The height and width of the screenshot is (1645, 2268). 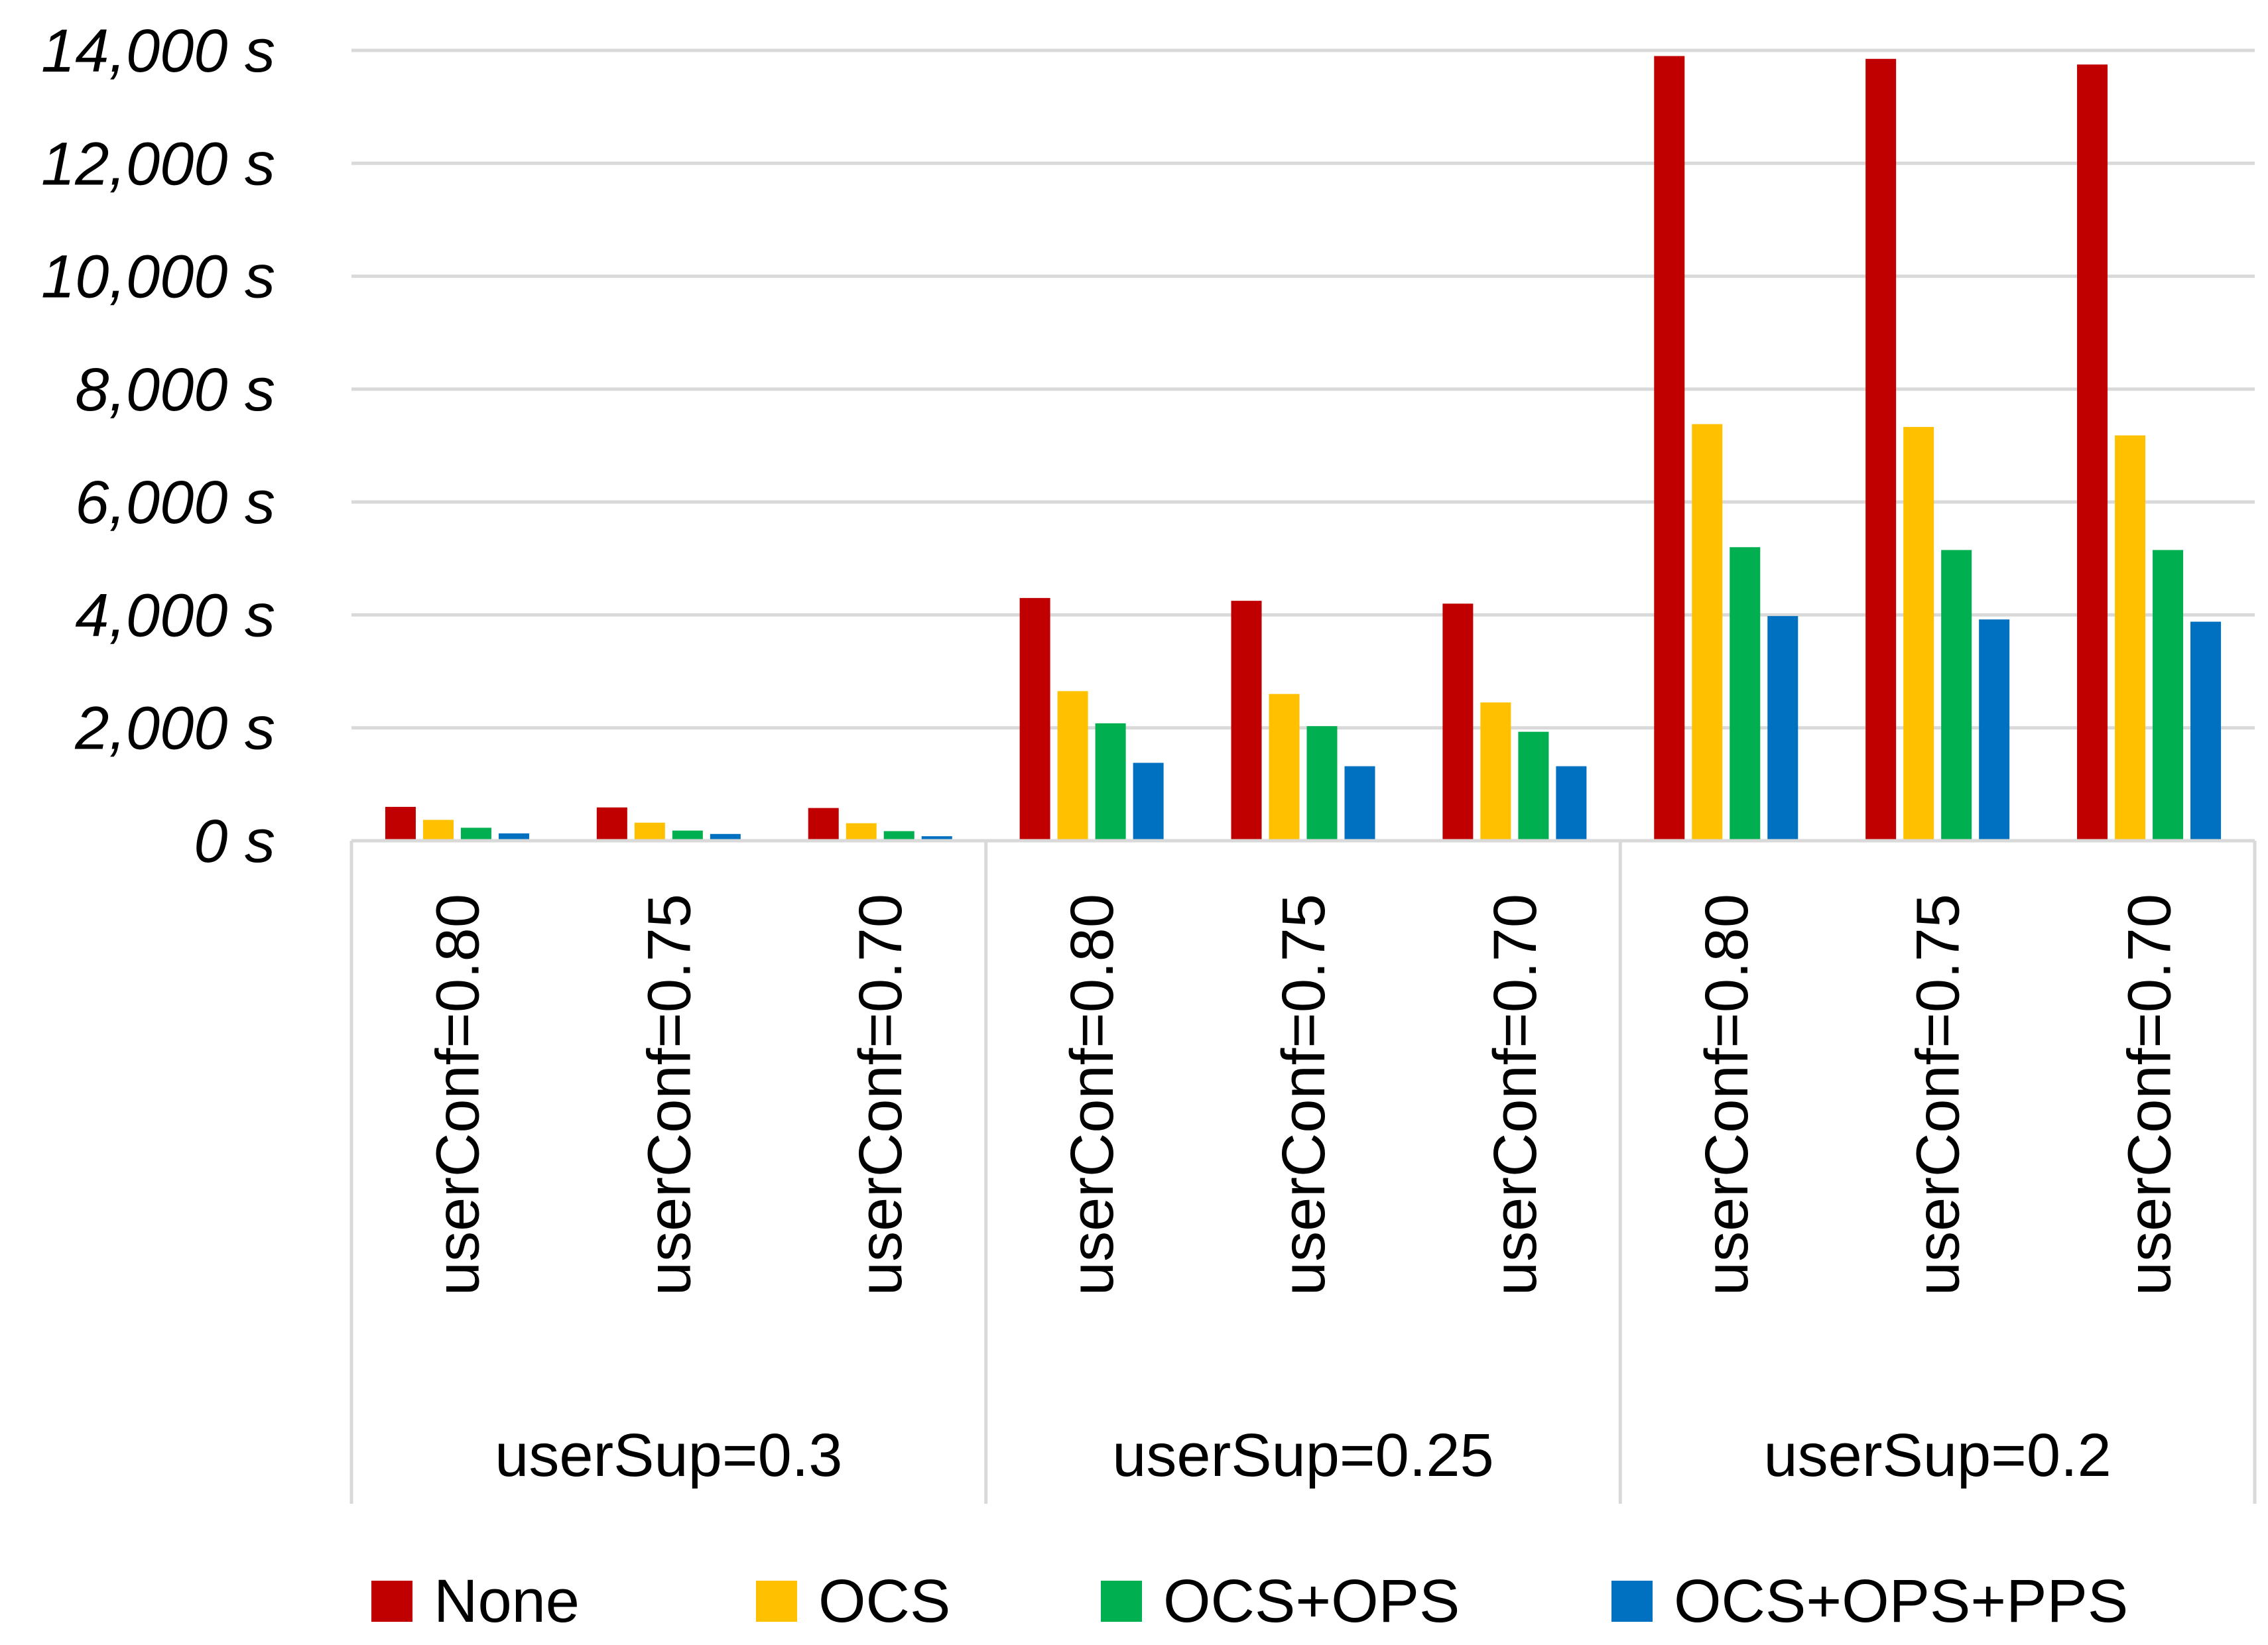 What do you see at coordinates (668, 1455) in the screenshot?
I see `group-label: userSup=0.3` at bounding box center [668, 1455].